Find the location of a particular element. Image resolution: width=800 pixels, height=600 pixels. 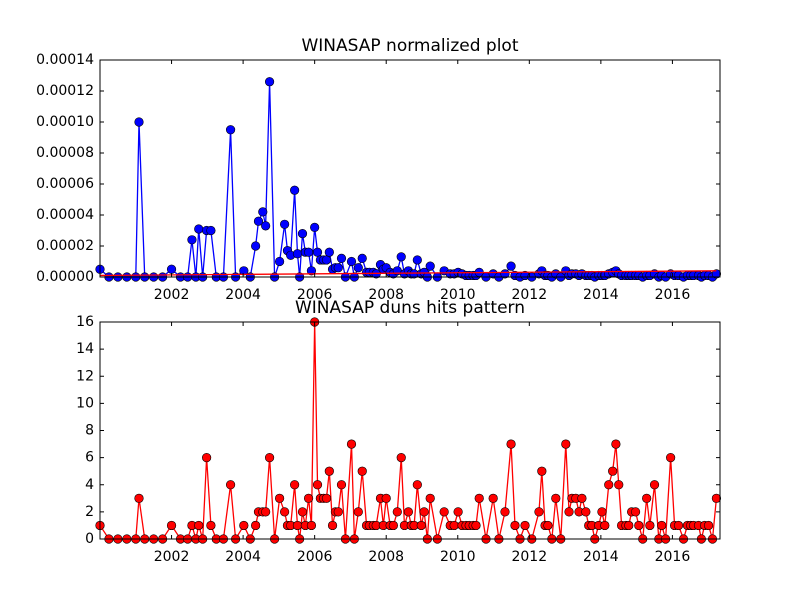

y-tick-label: 6 is located at coordinates (89, 458).